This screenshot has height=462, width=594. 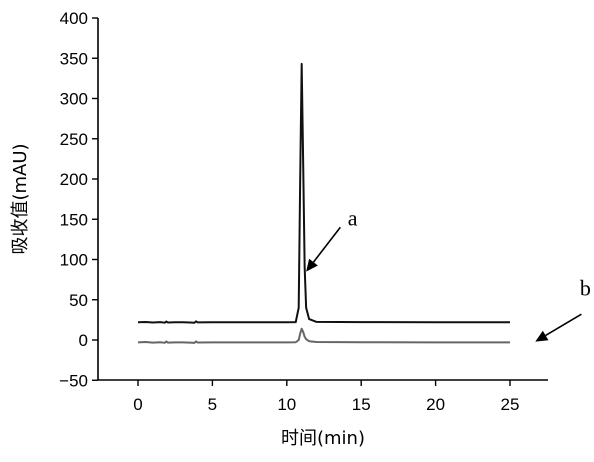 What do you see at coordinates (74, 260) in the screenshot?
I see `y-tick-label: 100` at bounding box center [74, 260].